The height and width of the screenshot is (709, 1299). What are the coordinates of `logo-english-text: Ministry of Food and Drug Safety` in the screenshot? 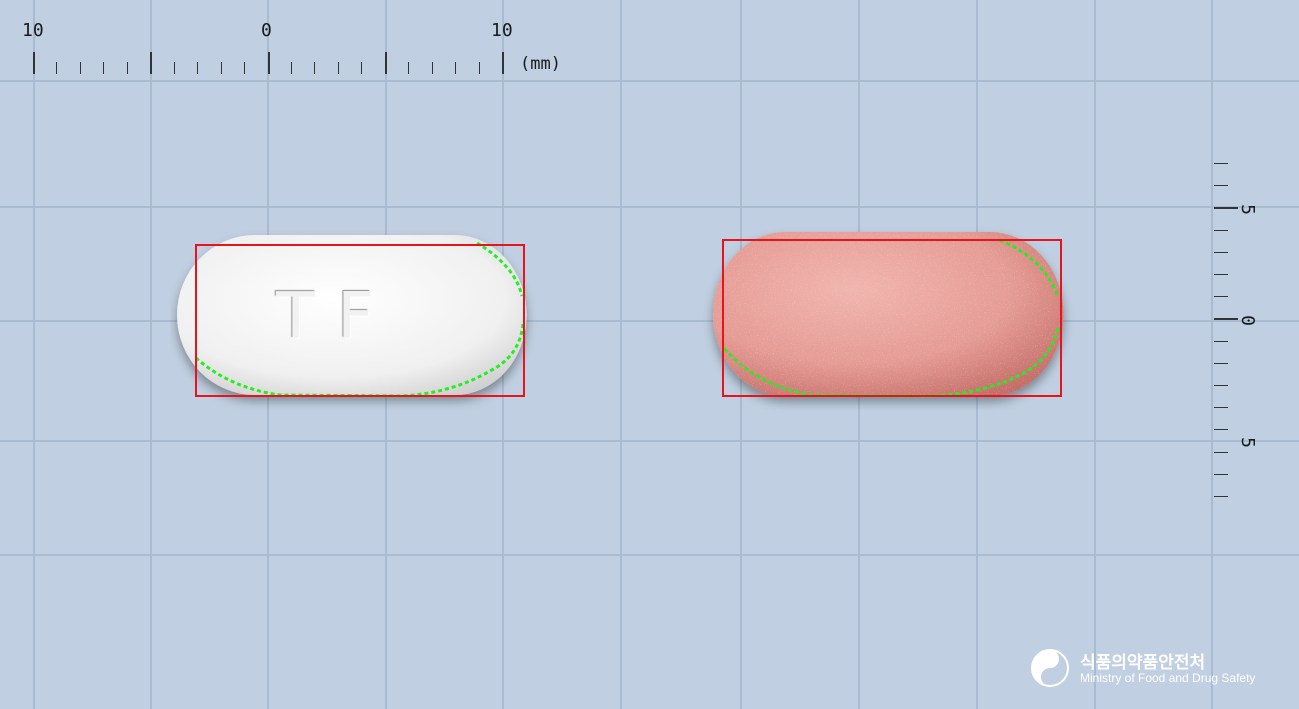 It's located at (1168, 678).